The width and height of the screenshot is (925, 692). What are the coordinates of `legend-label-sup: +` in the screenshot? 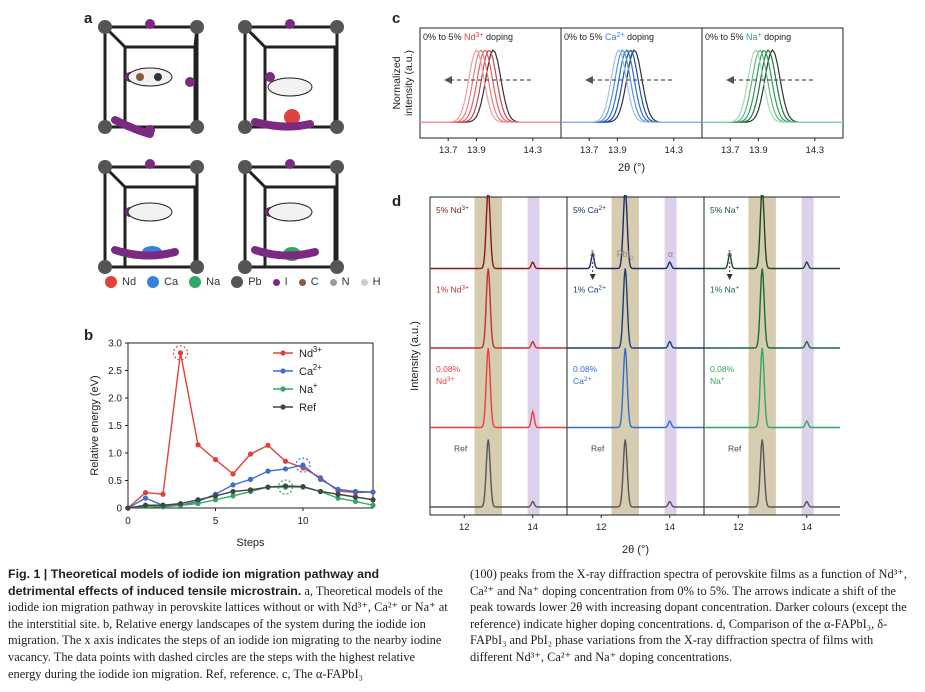 It's located at (315, 385).